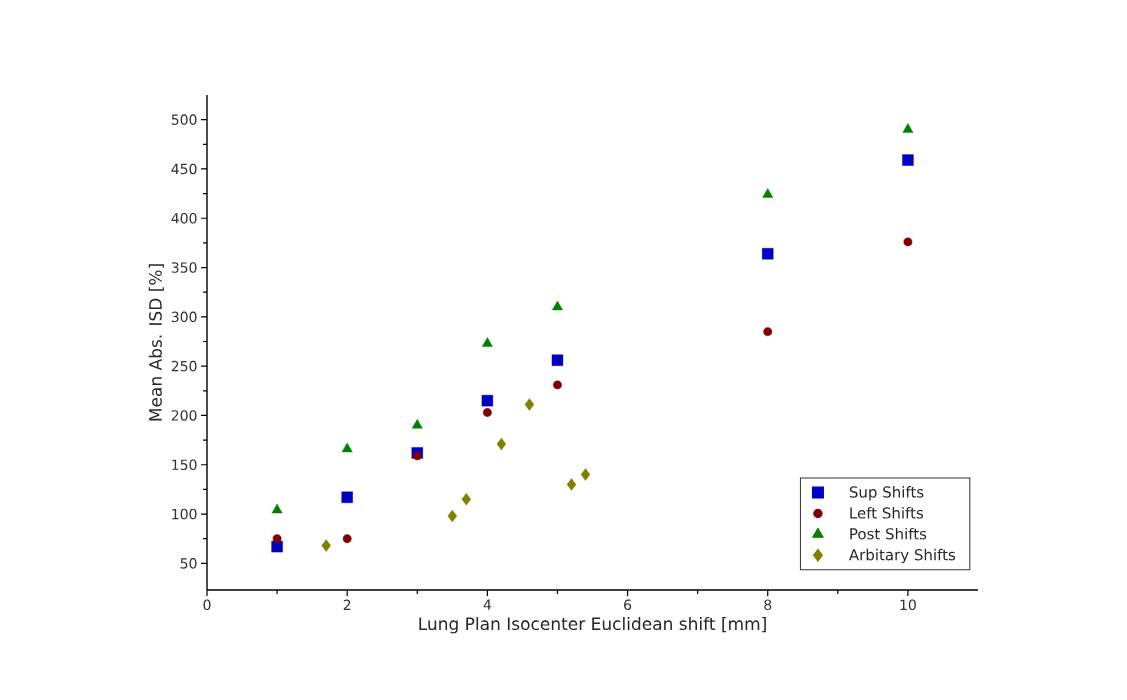 The image size is (1127, 700). What do you see at coordinates (628, 605) in the screenshot?
I see `x-tick-label: 6` at bounding box center [628, 605].